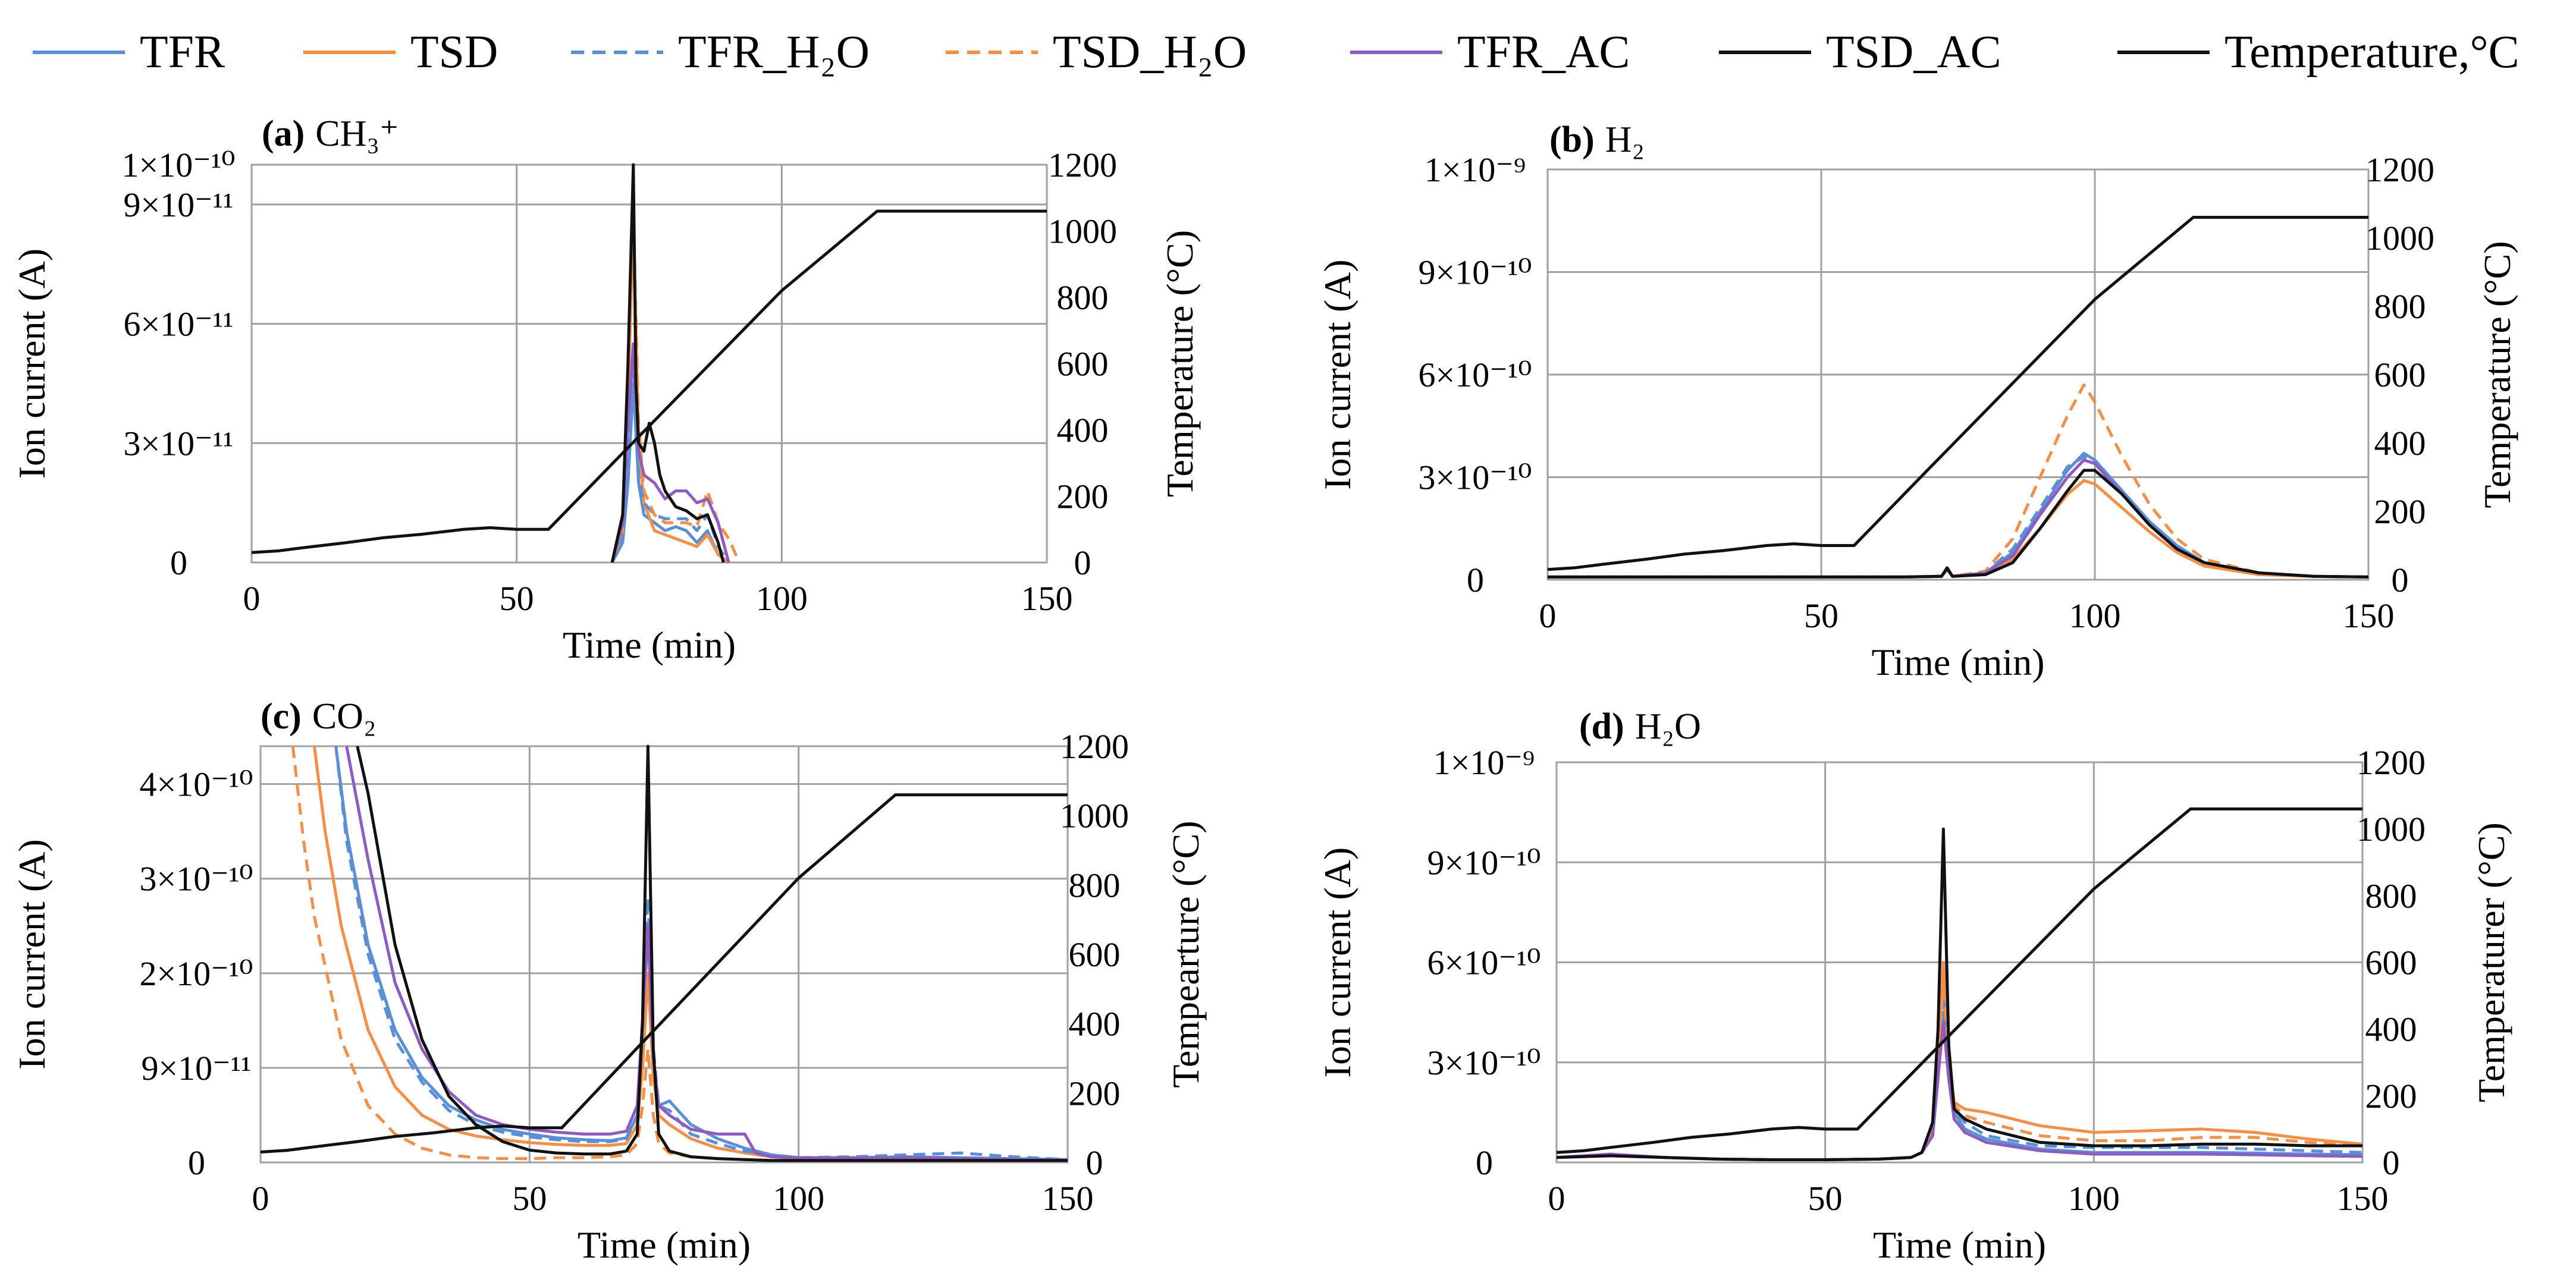  What do you see at coordinates (281, 716) in the screenshot?
I see `panel-letter: (c)` at bounding box center [281, 716].